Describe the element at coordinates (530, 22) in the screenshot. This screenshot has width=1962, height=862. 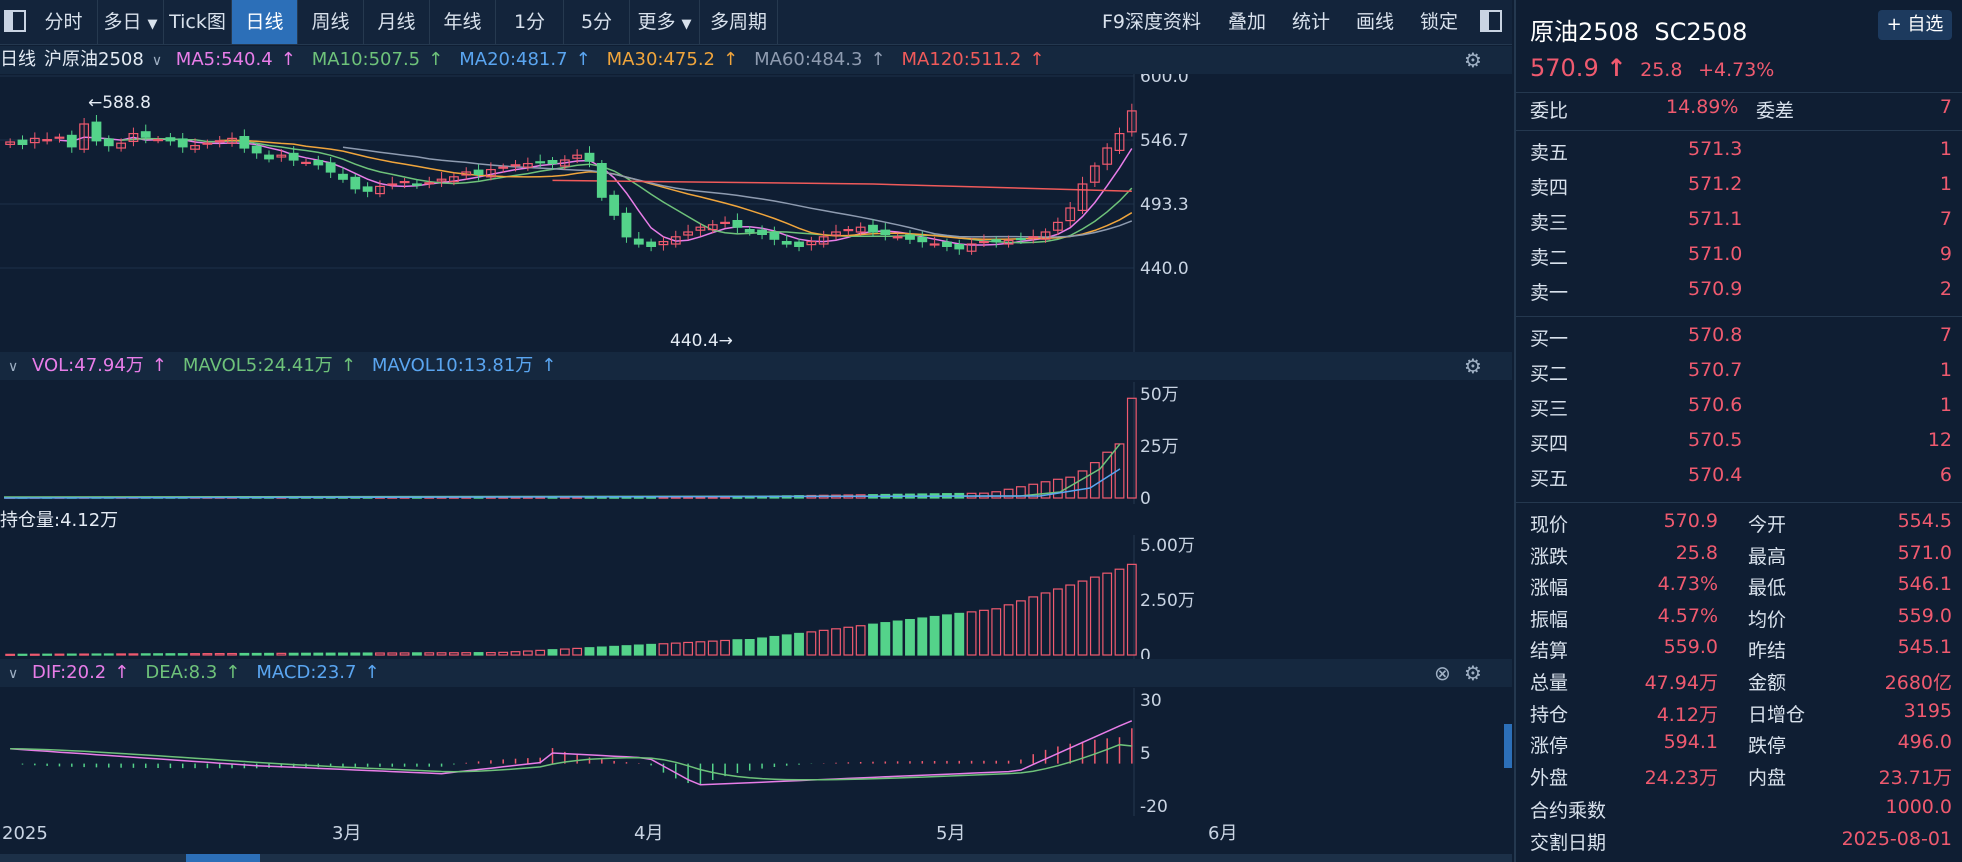
I see `tab-1min: 1分` at that location.